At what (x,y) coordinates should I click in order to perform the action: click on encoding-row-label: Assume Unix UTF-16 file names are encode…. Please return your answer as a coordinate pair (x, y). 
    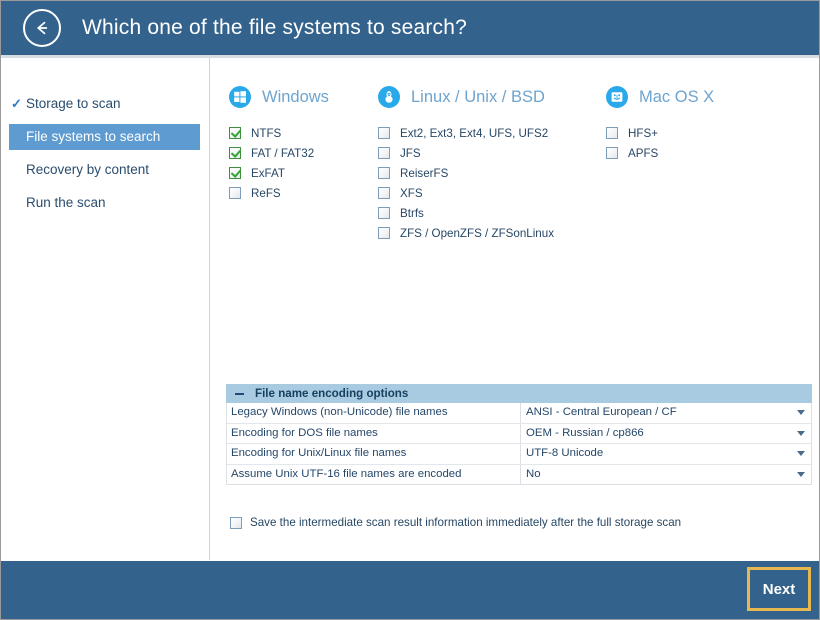
    Looking at the image, I should click on (374, 474).